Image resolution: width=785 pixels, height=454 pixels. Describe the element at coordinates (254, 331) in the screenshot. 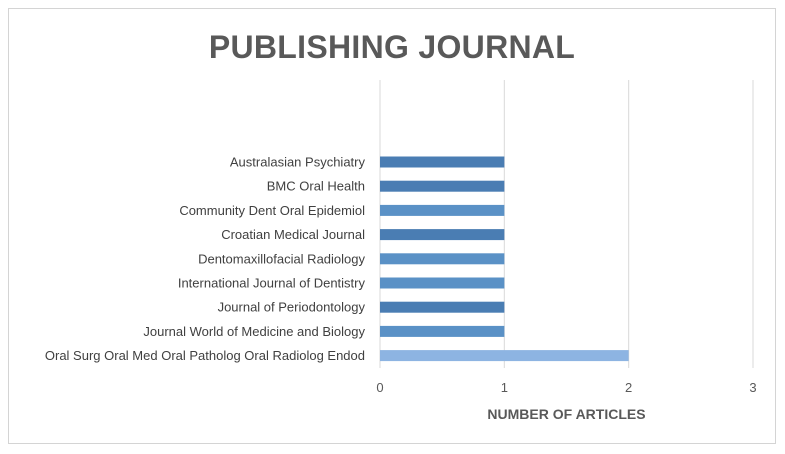

I see `category-label: Journal World of Medicine and Biology` at that location.